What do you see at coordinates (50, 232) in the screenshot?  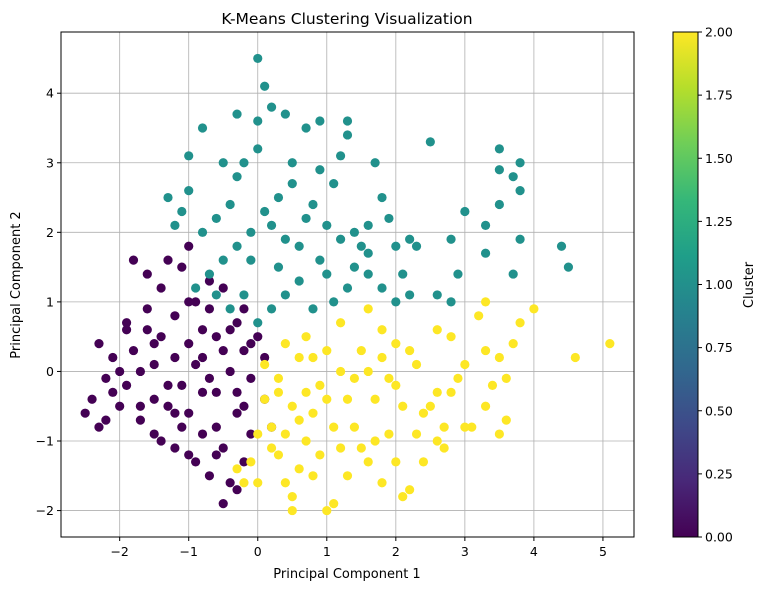 I see `y-tick-label: 2` at bounding box center [50, 232].